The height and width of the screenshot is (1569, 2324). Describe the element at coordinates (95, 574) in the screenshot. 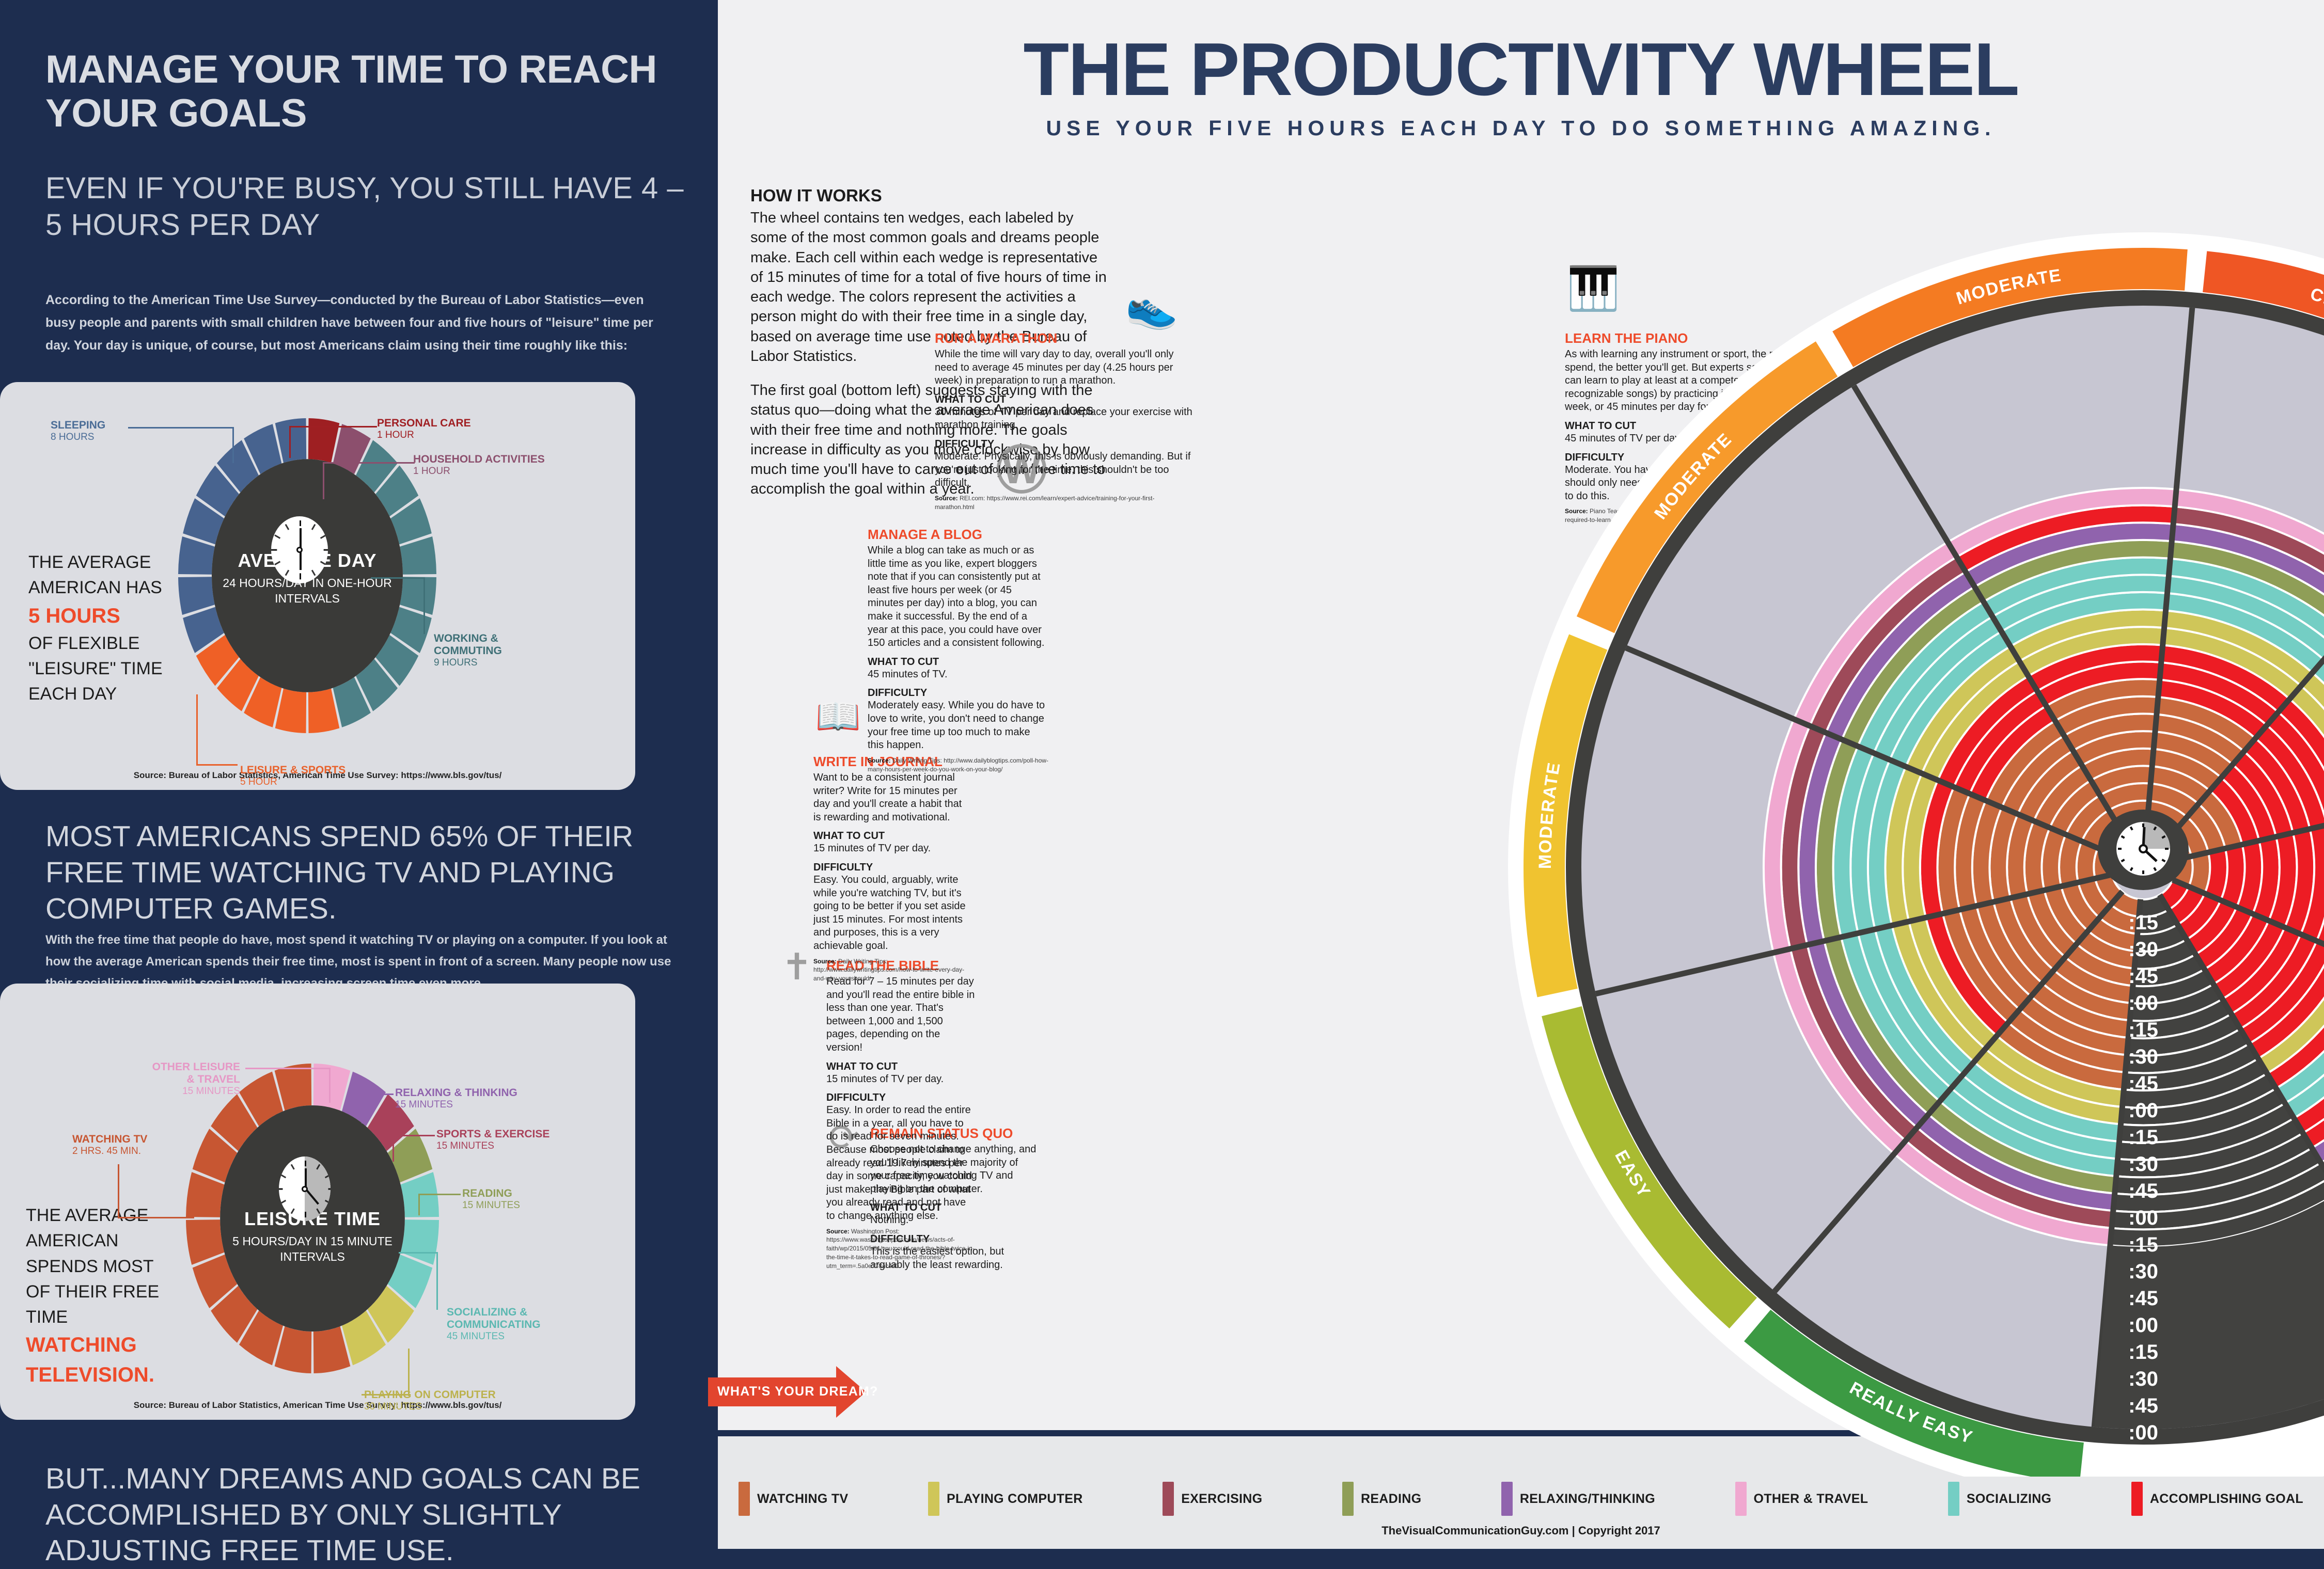

I see `average-day-blurb-pre: THE AVERAGE AMERICAN HAS` at that location.